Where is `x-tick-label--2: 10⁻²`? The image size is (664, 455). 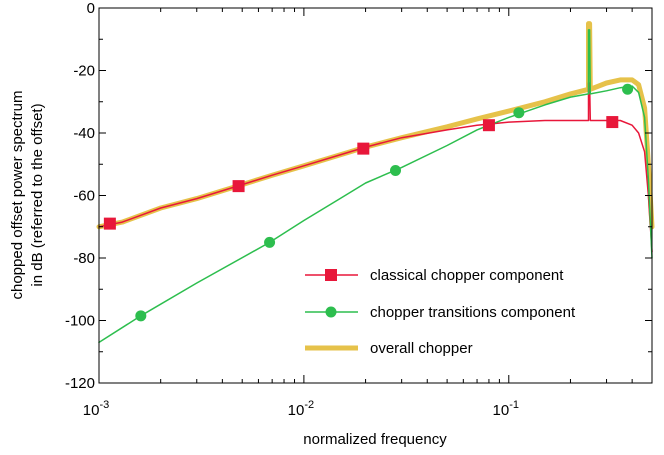 x-tick-label--2: 10⁻² is located at coordinates (301, 409).